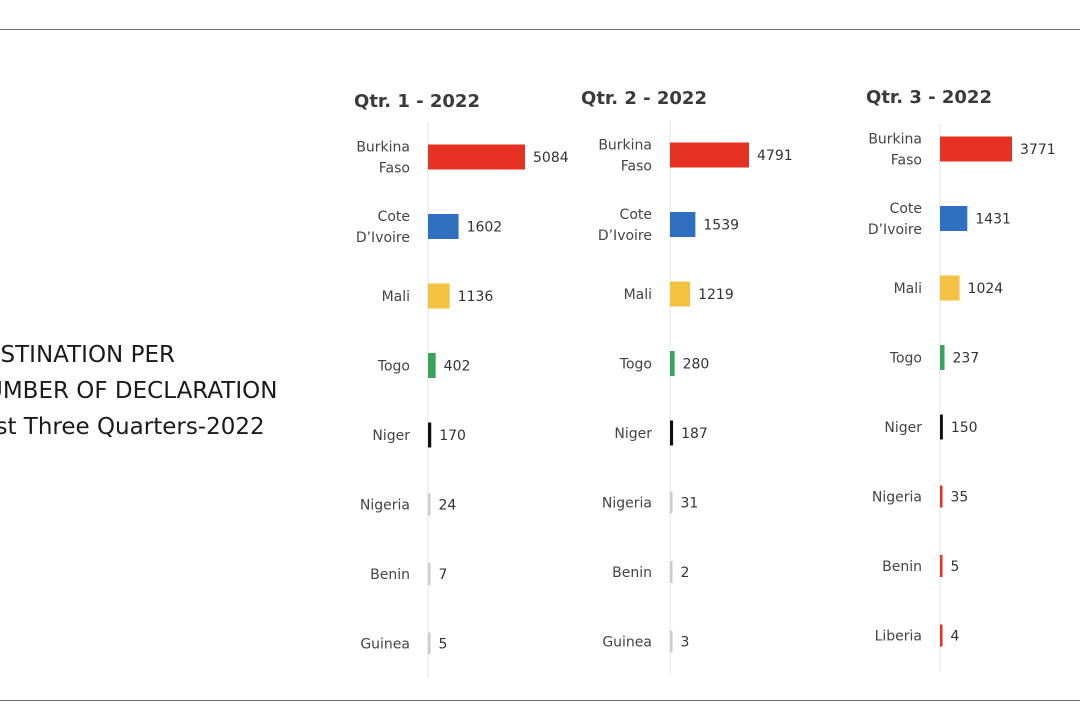 The width and height of the screenshot is (1080, 720). What do you see at coordinates (452, 436) in the screenshot?
I see `value-label-q1-4: 170` at bounding box center [452, 436].